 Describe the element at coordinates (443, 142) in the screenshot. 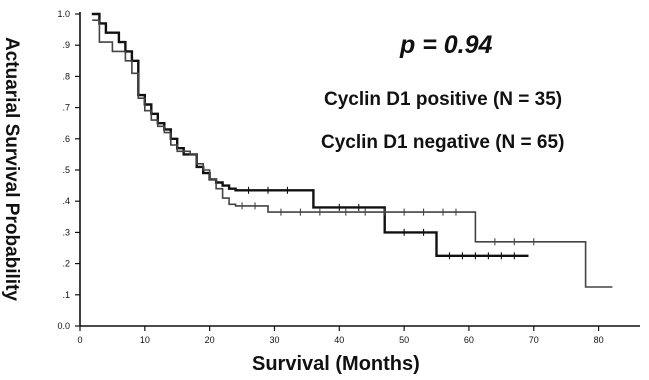

I see `legend-entry-negative: Cyclin D1 negative (N = 65)` at that location.